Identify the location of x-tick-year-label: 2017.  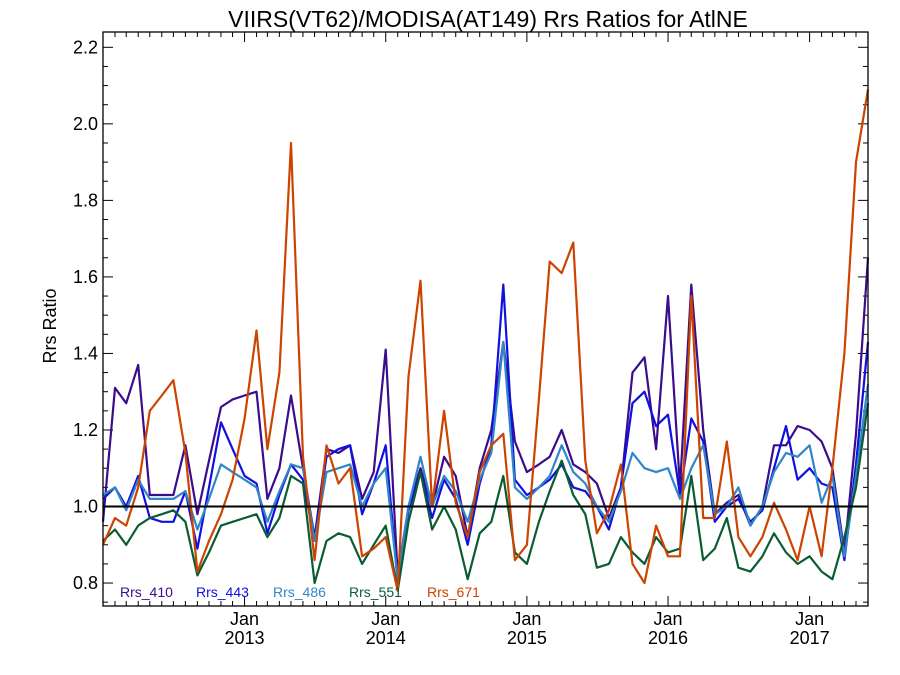
(810, 638).